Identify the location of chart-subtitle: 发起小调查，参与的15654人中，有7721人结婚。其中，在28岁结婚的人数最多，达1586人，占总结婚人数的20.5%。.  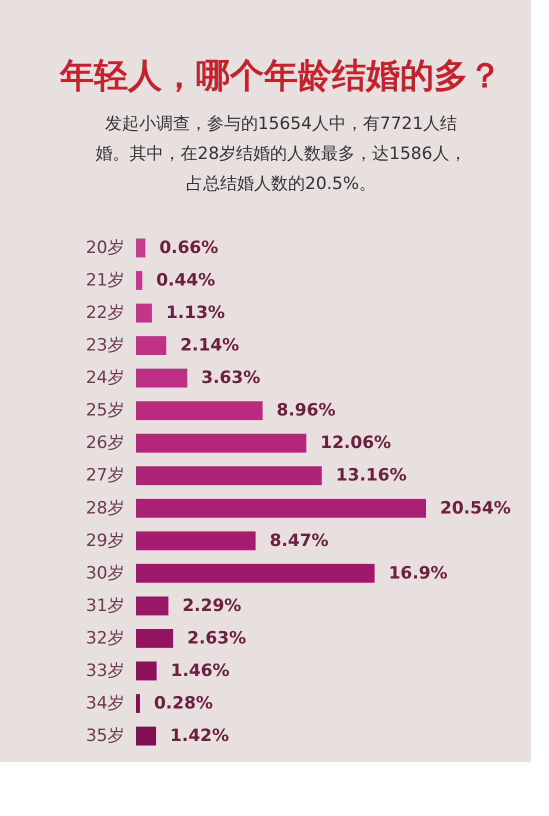
(281, 154).